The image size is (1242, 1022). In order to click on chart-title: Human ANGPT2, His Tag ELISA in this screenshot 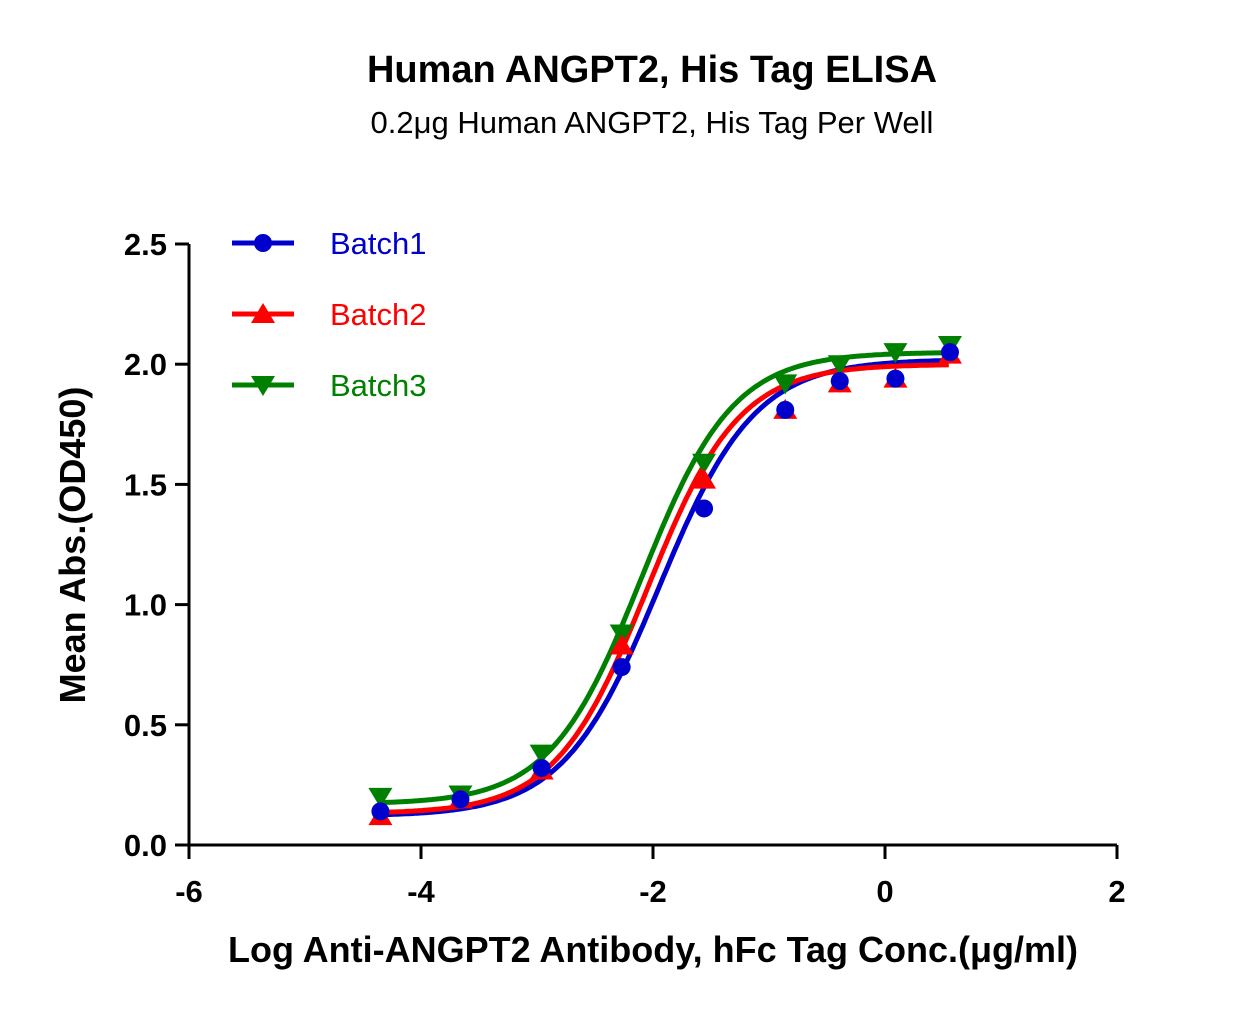, I will do `click(652, 70)`.